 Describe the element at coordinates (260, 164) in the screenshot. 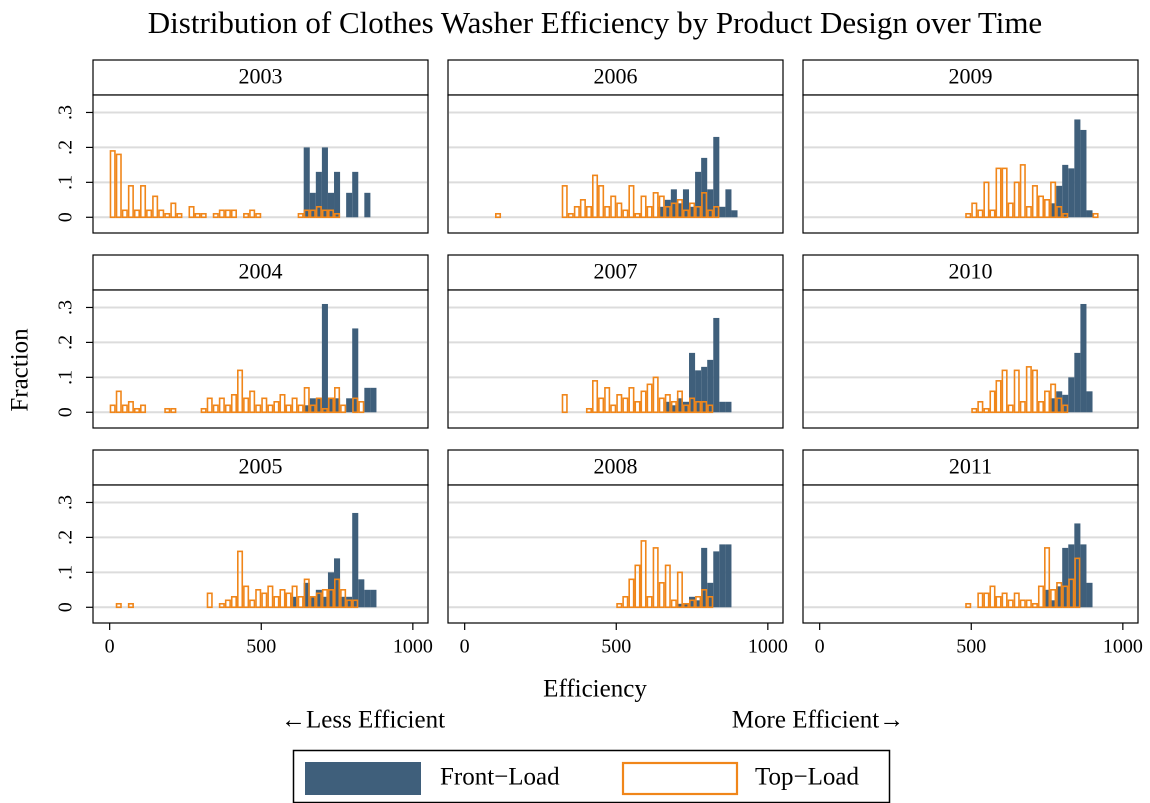

I see `plot-area` at that location.